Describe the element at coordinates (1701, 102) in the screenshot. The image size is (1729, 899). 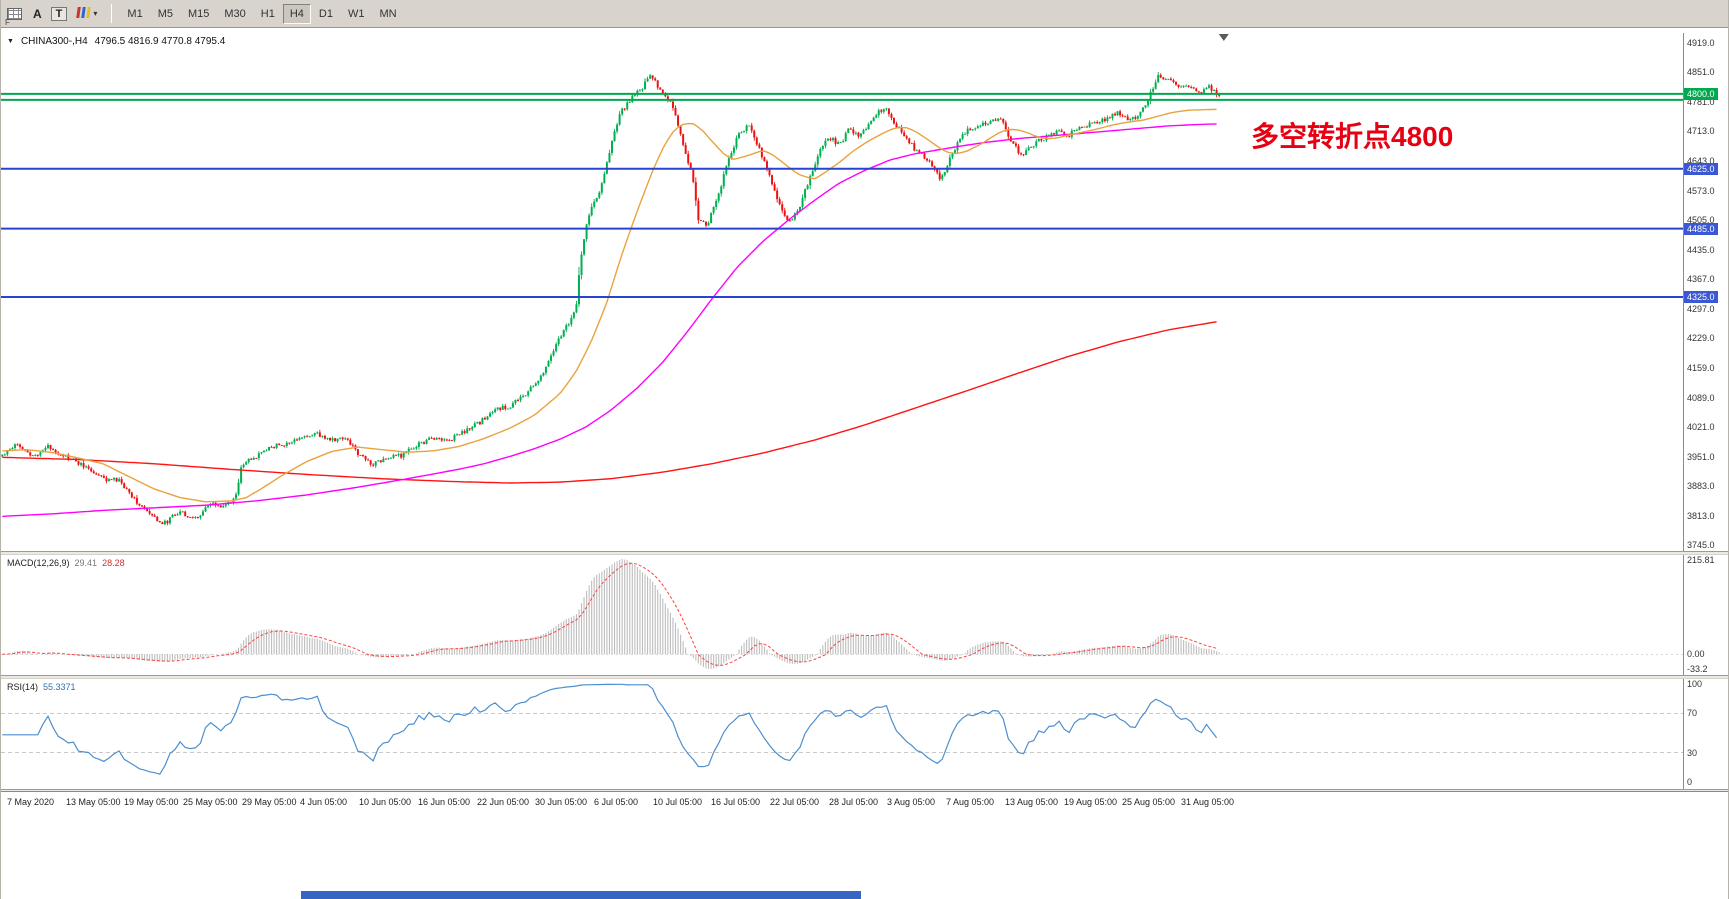
I see `price-axis-label: 4781.0` at that location.